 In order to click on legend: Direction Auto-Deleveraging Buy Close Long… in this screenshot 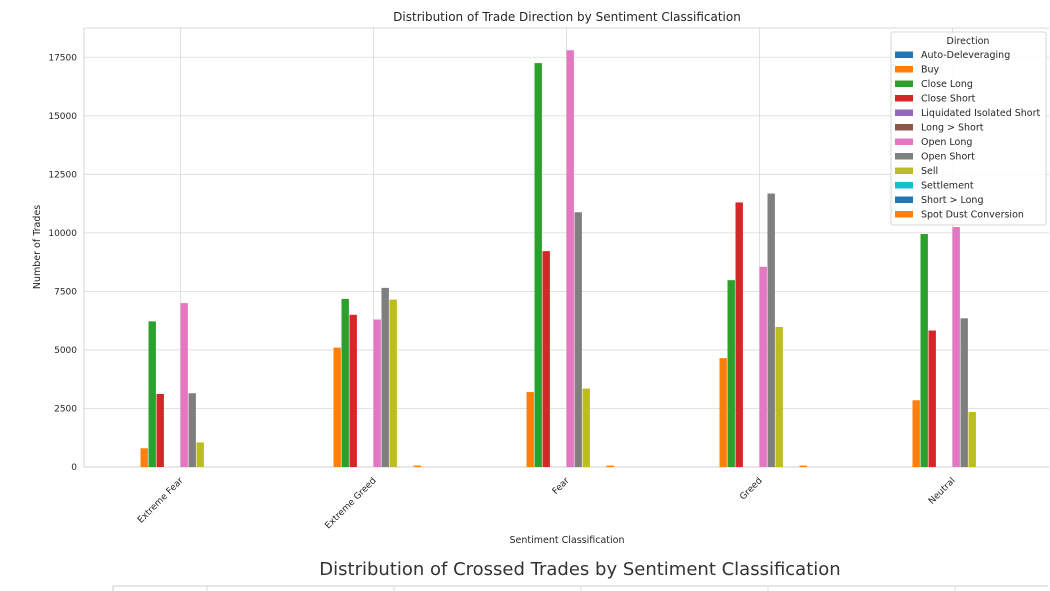, I will do `click(968, 128)`.